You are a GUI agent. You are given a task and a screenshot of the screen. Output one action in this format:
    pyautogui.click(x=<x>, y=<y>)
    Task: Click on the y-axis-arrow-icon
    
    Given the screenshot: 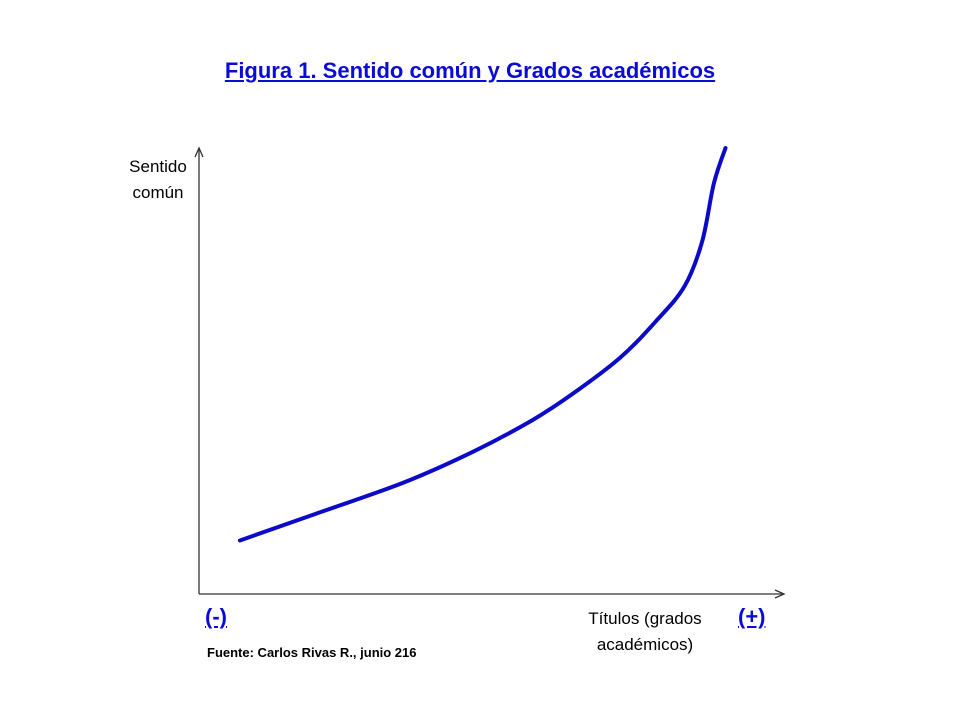 What is the action you would take?
    pyautogui.click(x=199, y=152)
    